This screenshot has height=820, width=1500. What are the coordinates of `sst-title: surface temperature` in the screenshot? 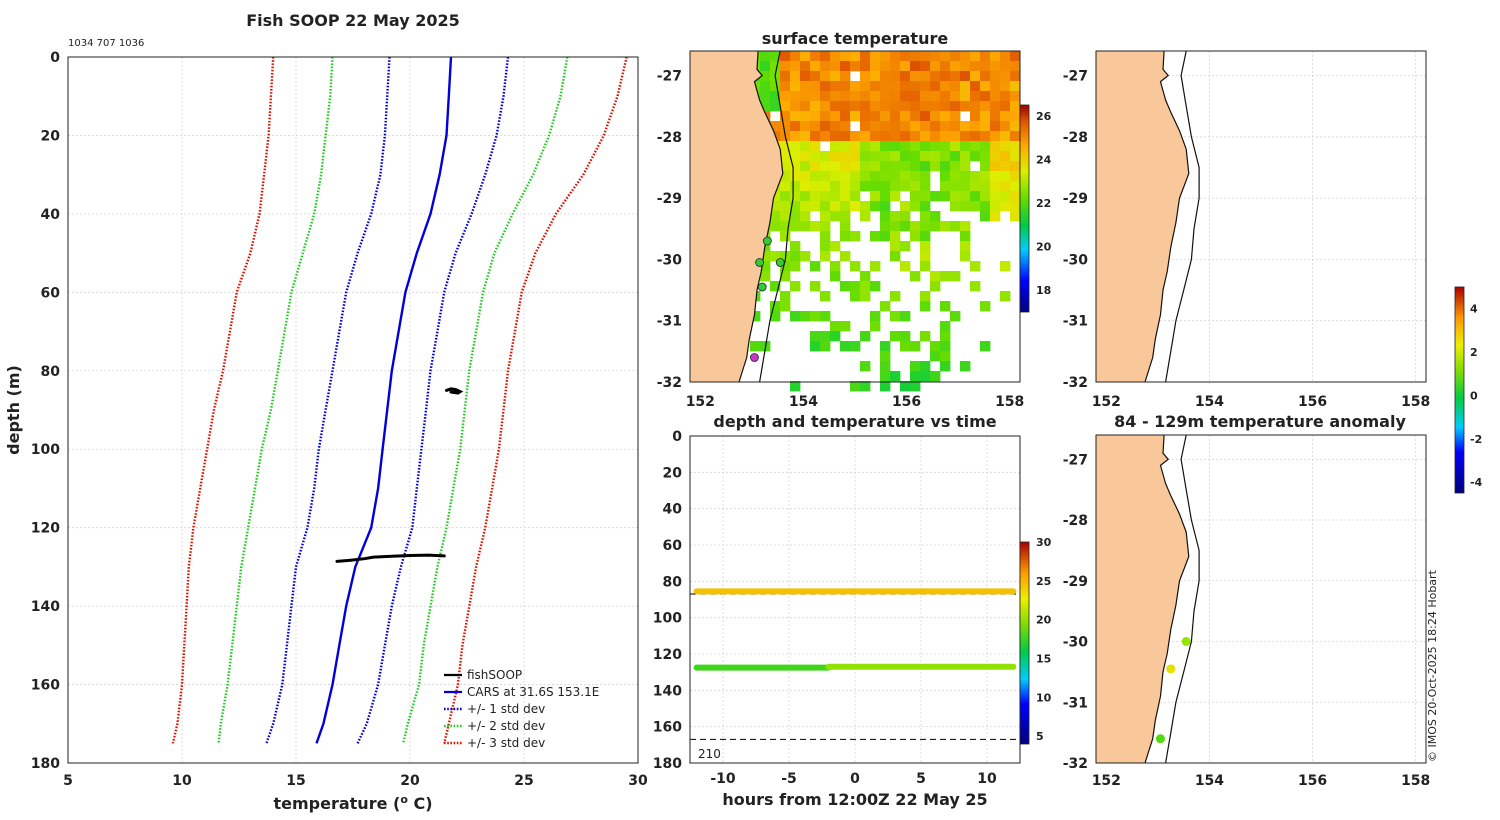 It's located at (855, 38).